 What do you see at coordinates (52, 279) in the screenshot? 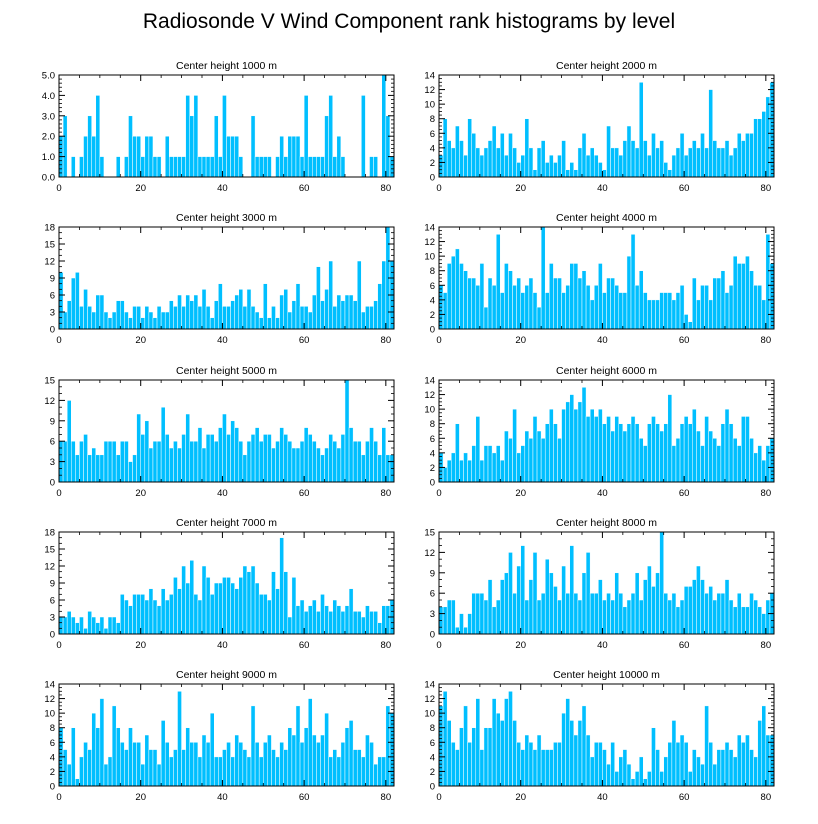
I see `y-tick-label: 9` at bounding box center [52, 279].